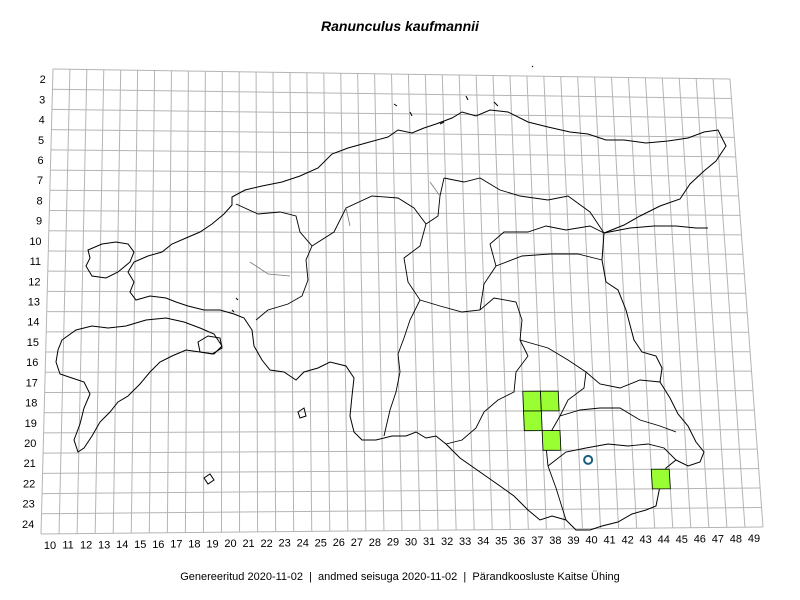  I want to click on row-tick-label: 15, so click(33, 343).